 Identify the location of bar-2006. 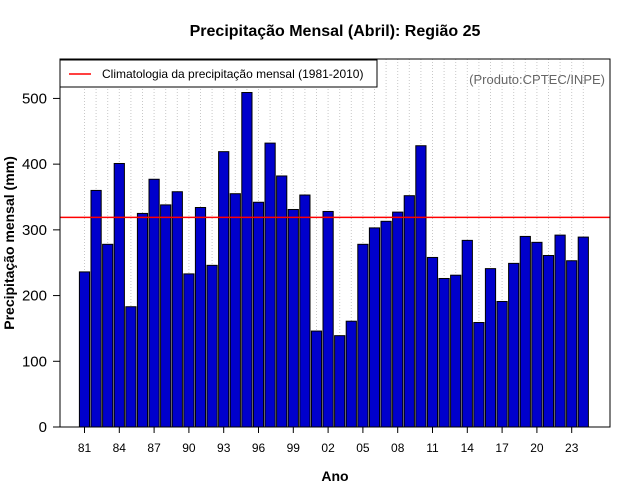
(374, 327).